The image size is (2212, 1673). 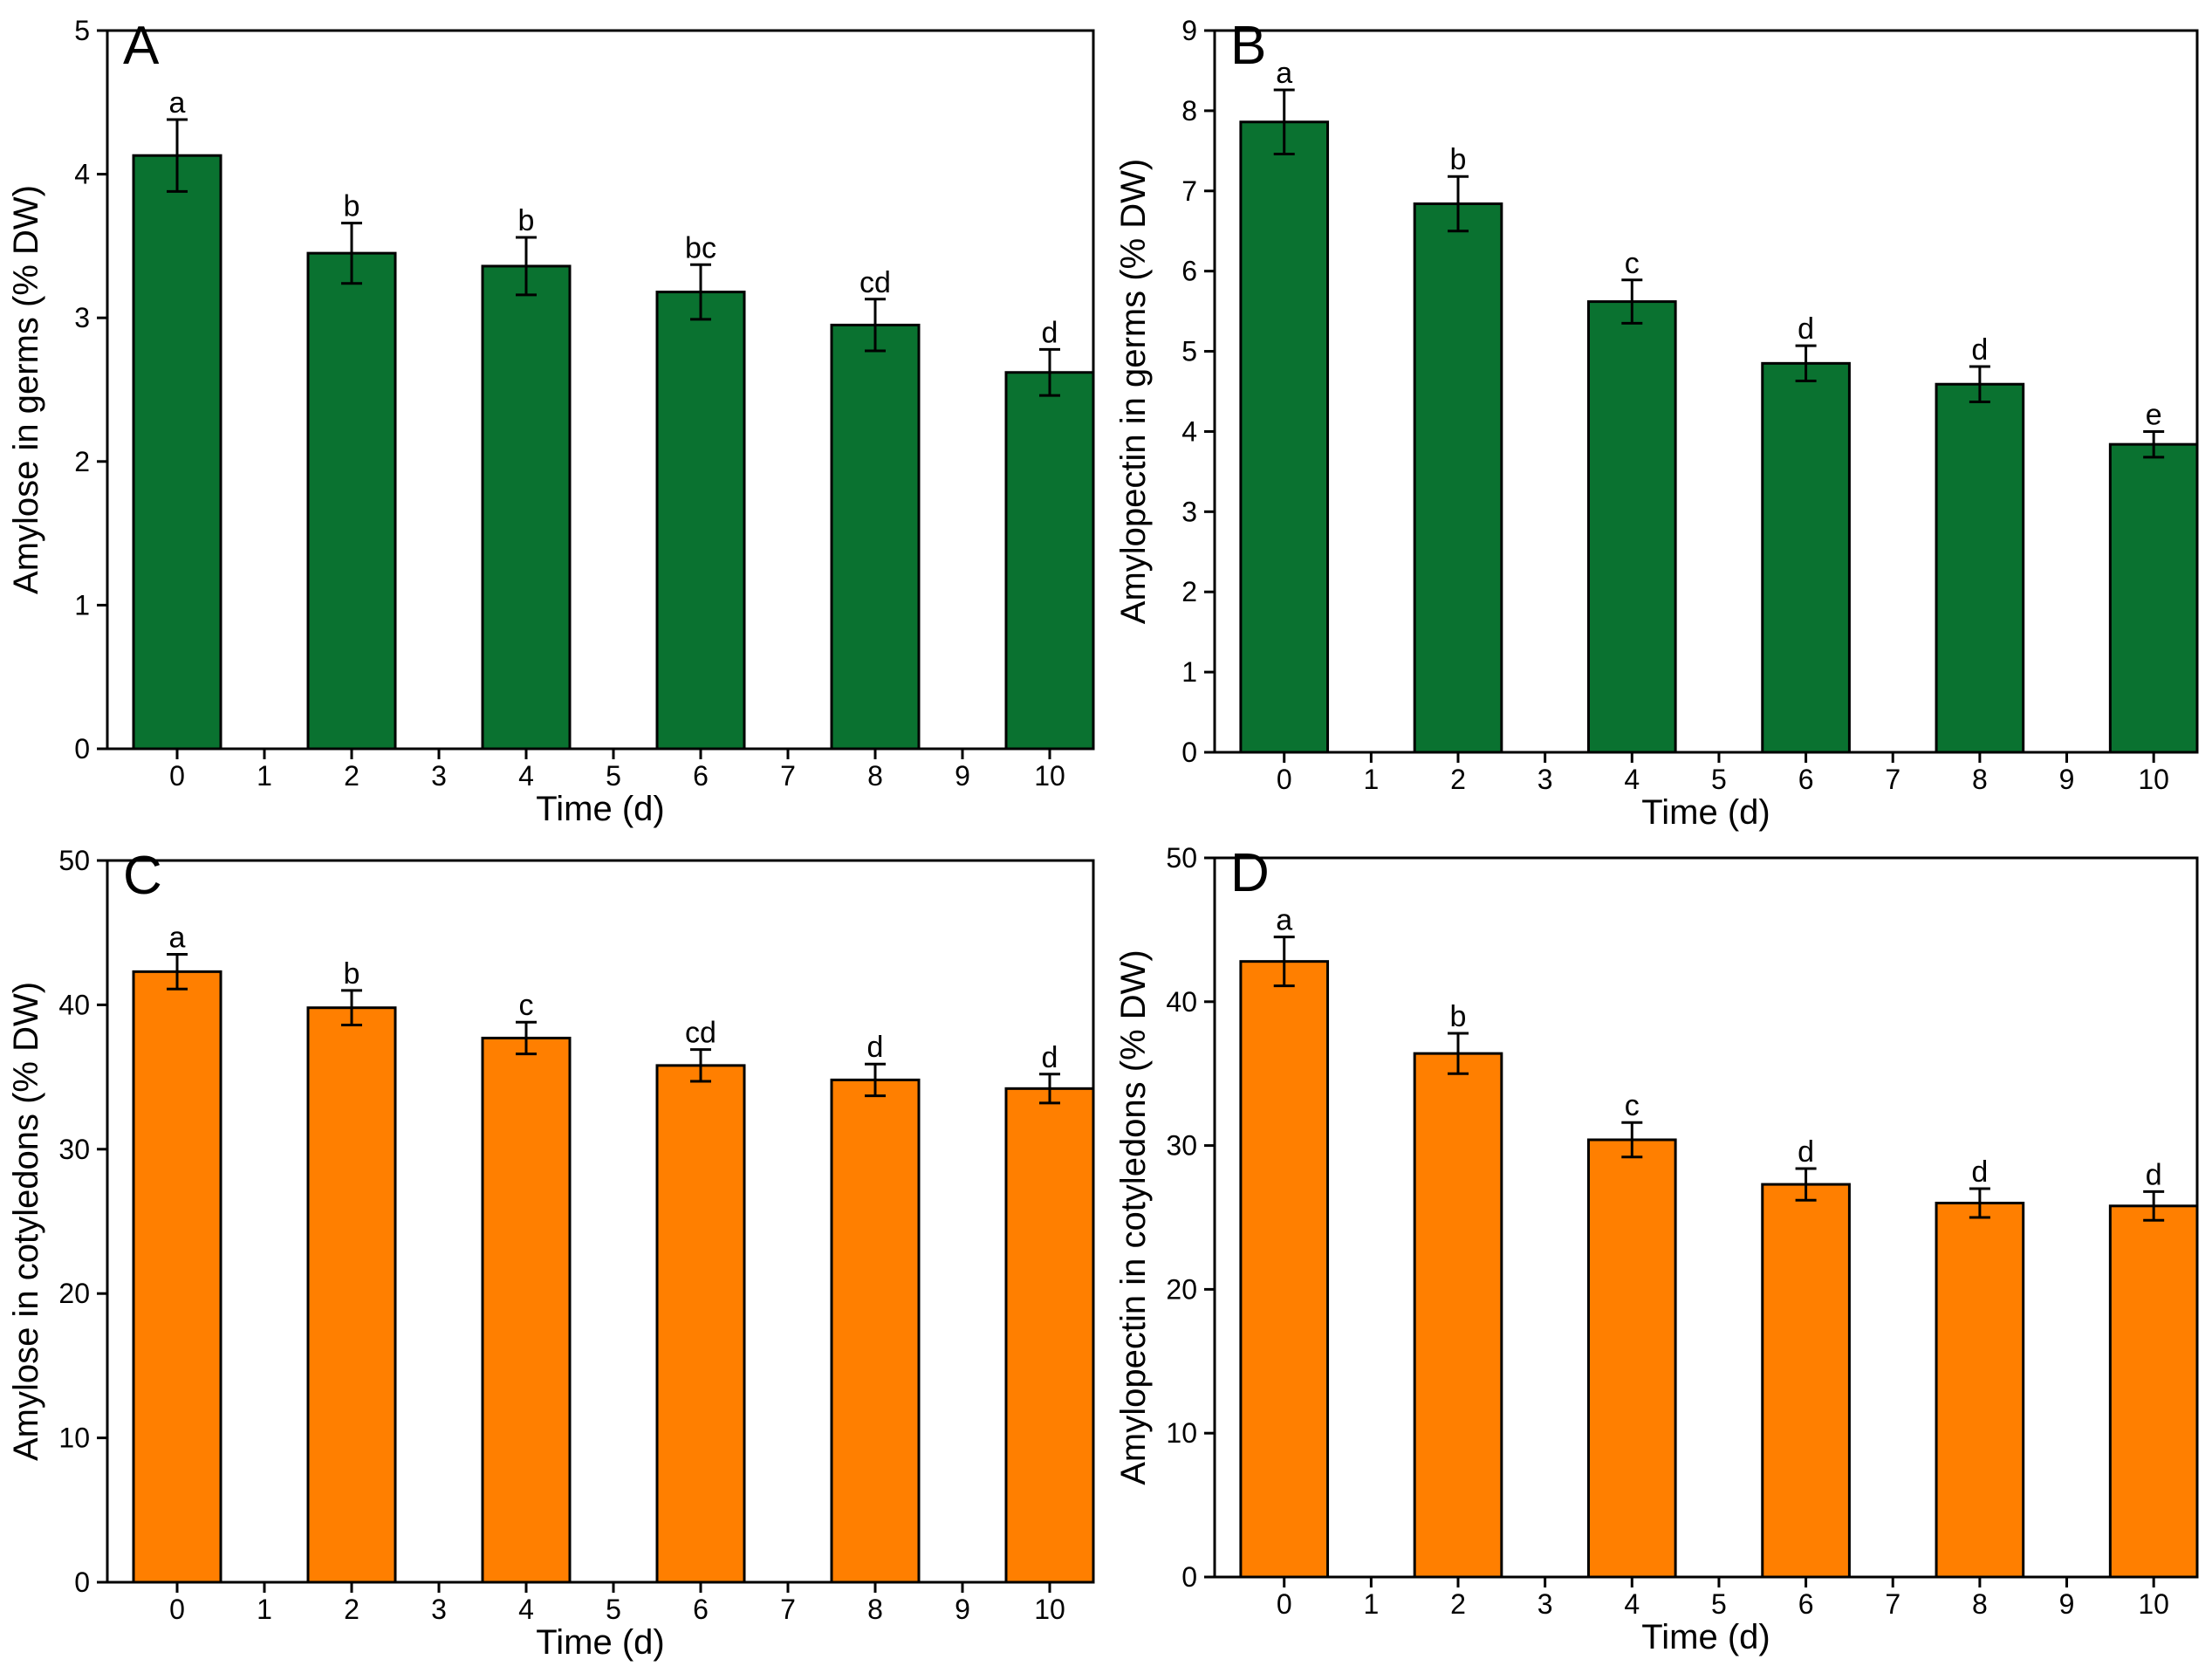 What do you see at coordinates (74, 1150) in the screenshot?
I see `y-tick-label: 30` at bounding box center [74, 1150].